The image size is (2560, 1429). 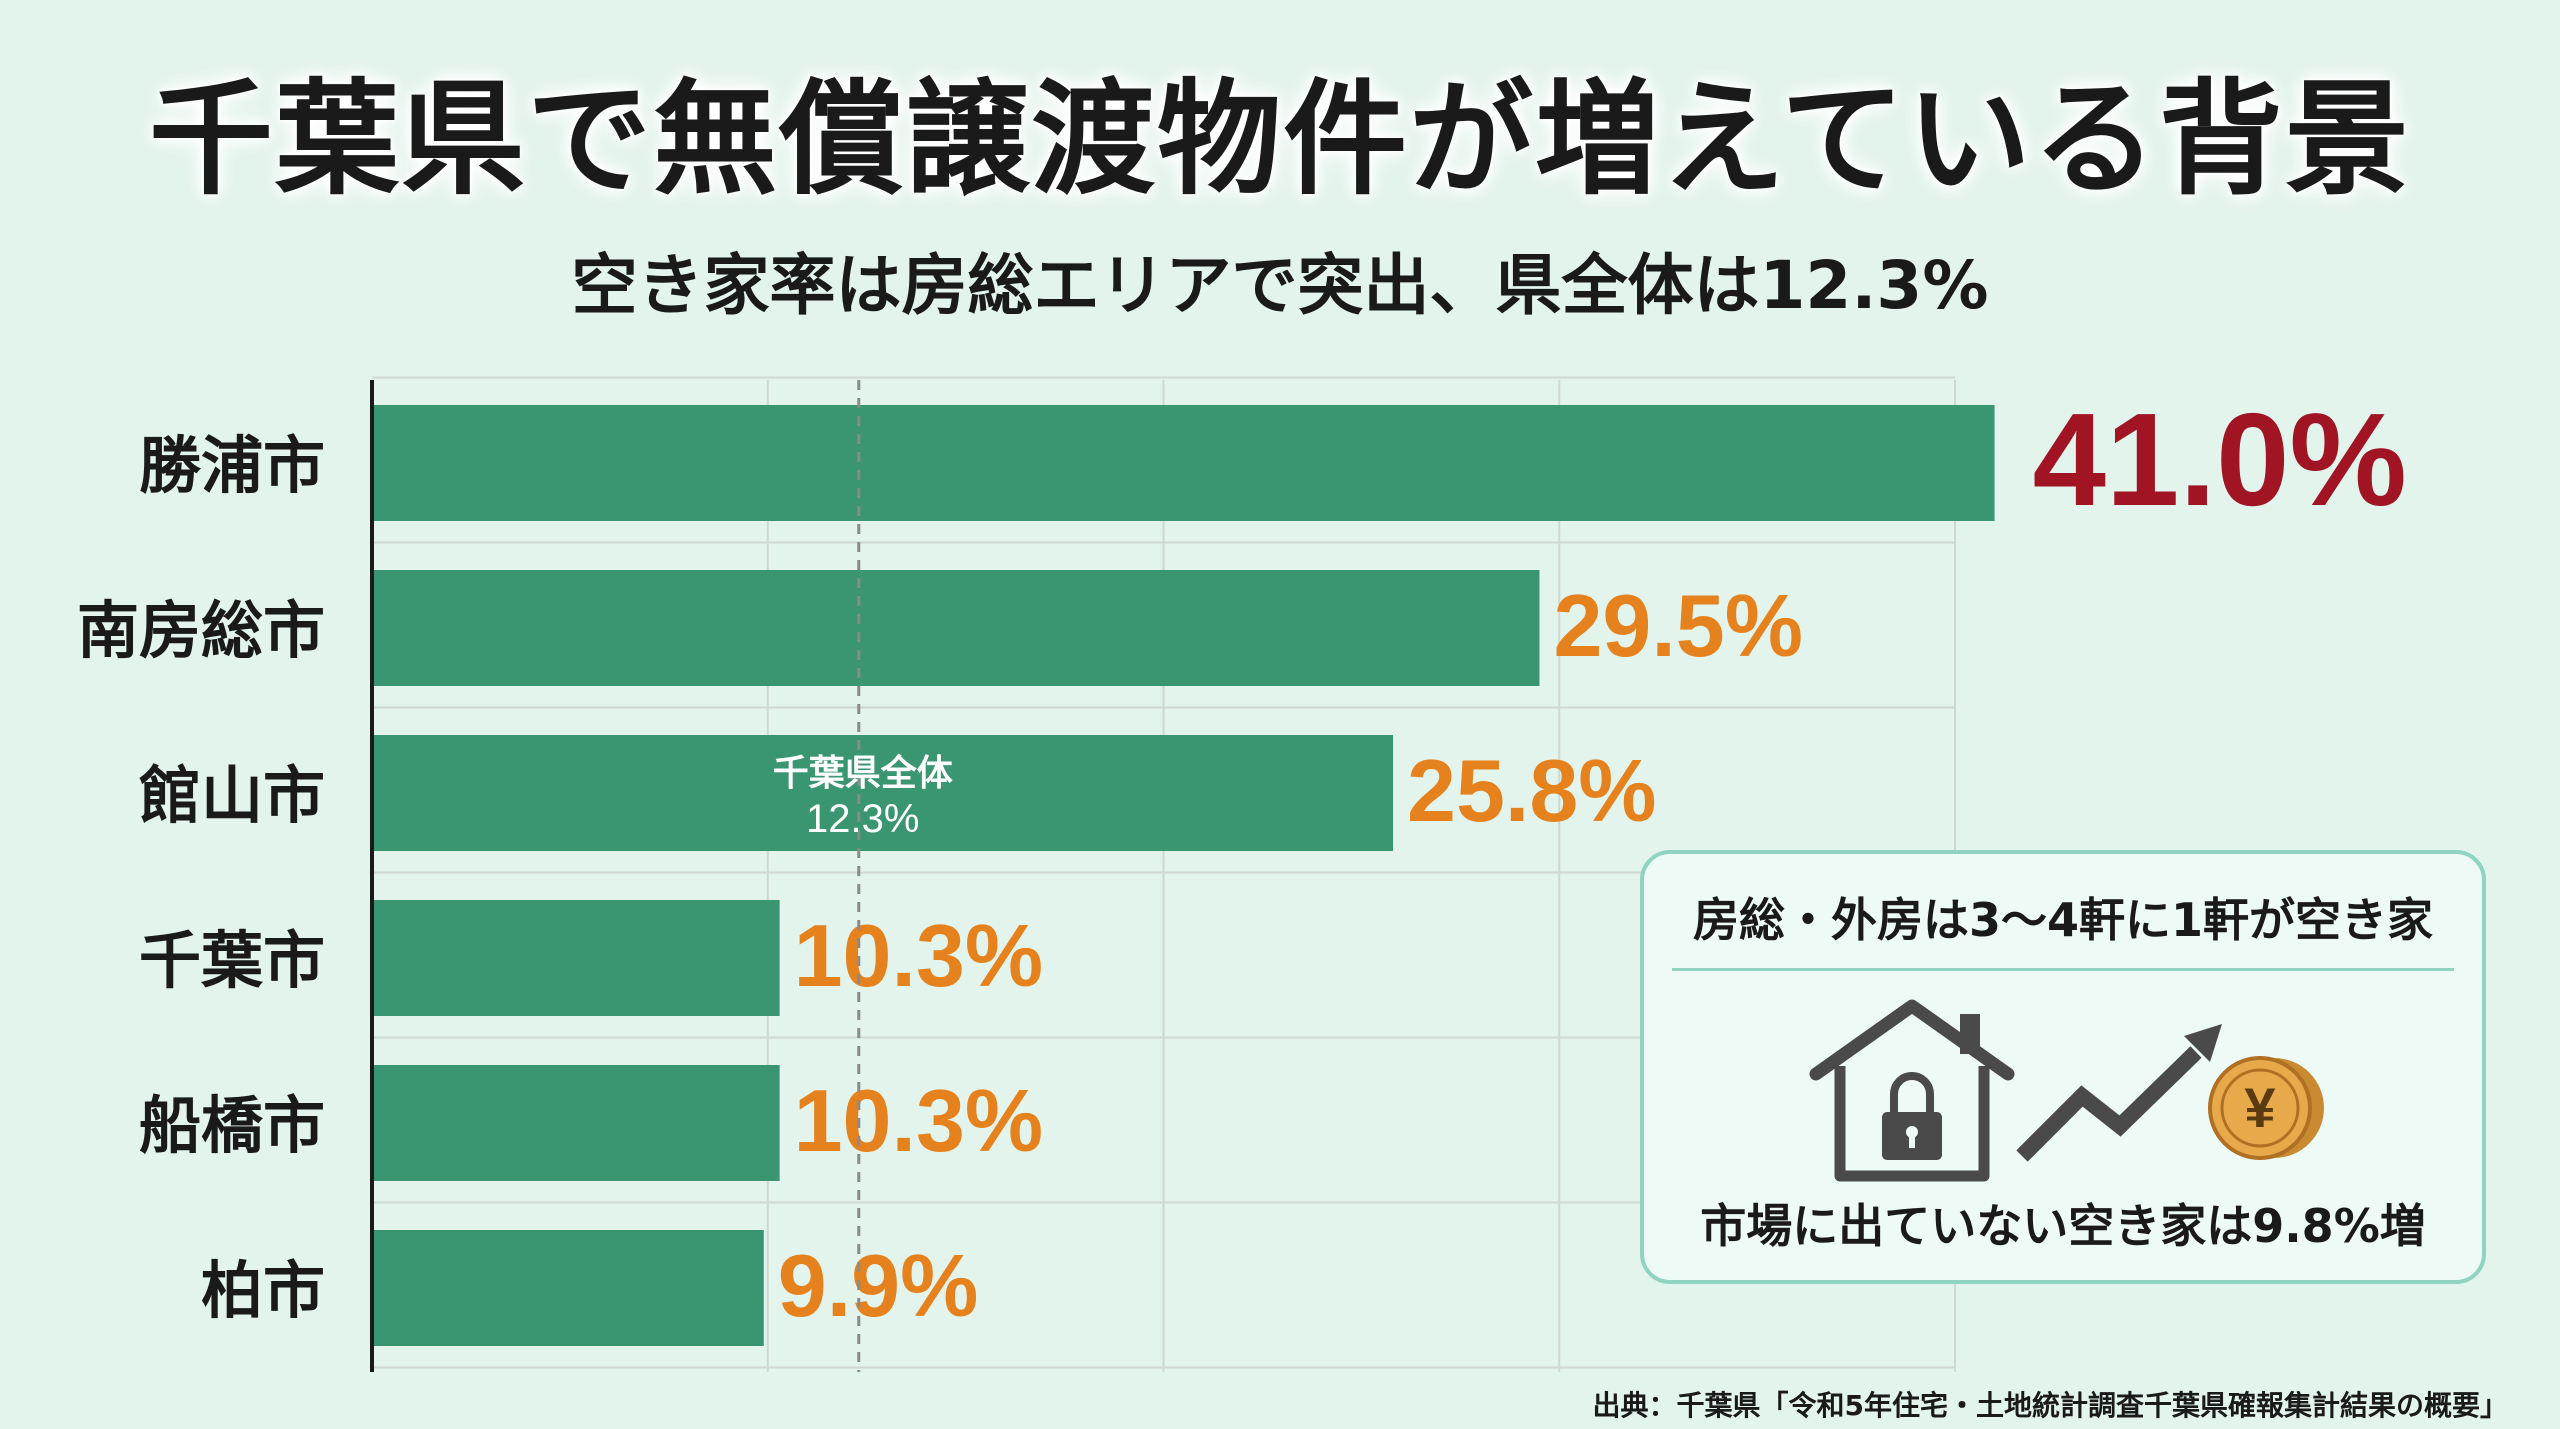 What do you see at coordinates (263, 1290) in the screenshot?
I see `category-label: 柏市` at bounding box center [263, 1290].